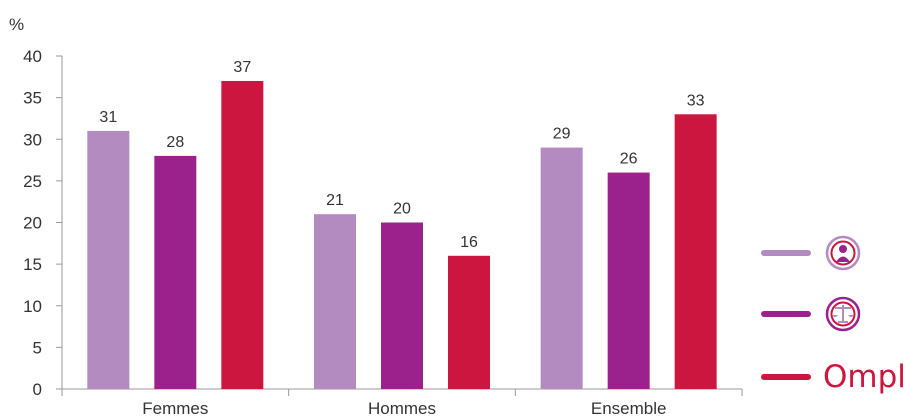 This screenshot has width=906, height=420. I want to click on scales-of-justice-icon, so click(843, 314).